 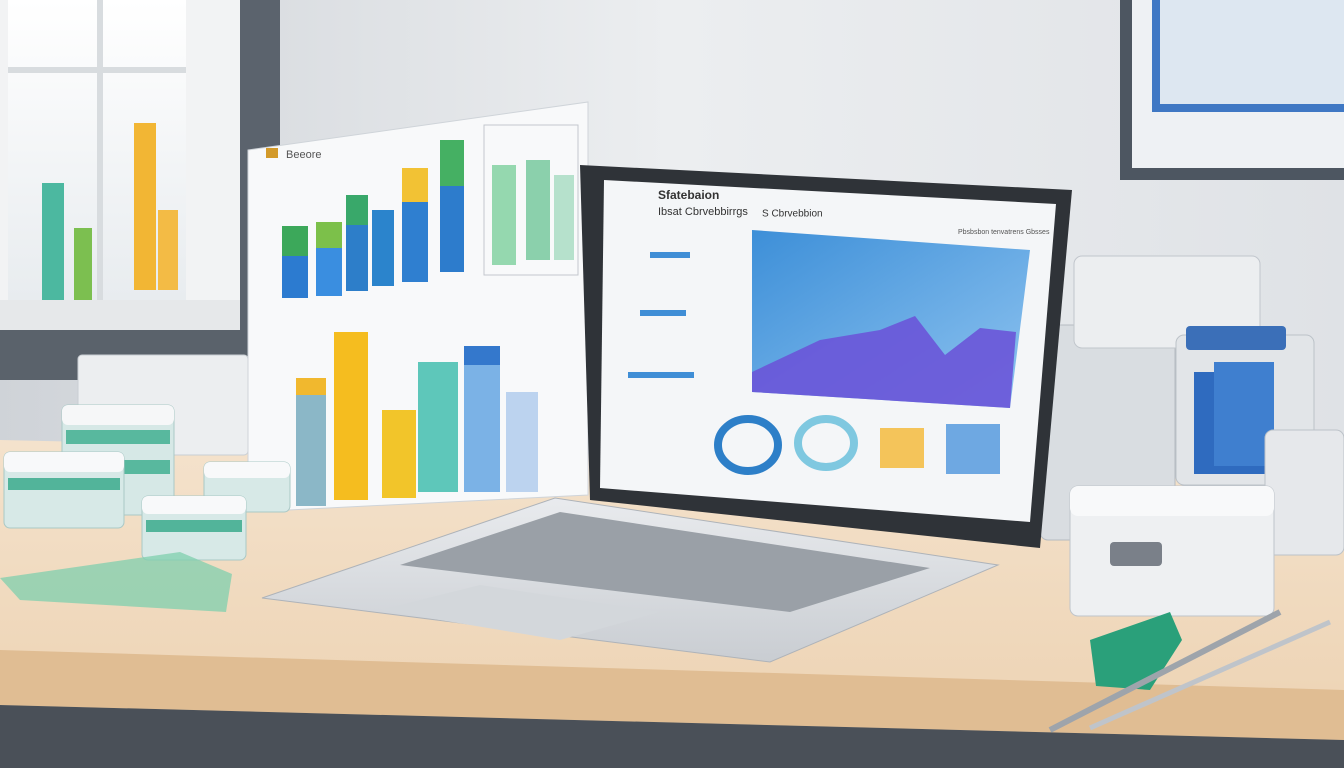 What do you see at coordinates (145, 508) in the screenshot?
I see `sample-cases` at bounding box center [145, 508].